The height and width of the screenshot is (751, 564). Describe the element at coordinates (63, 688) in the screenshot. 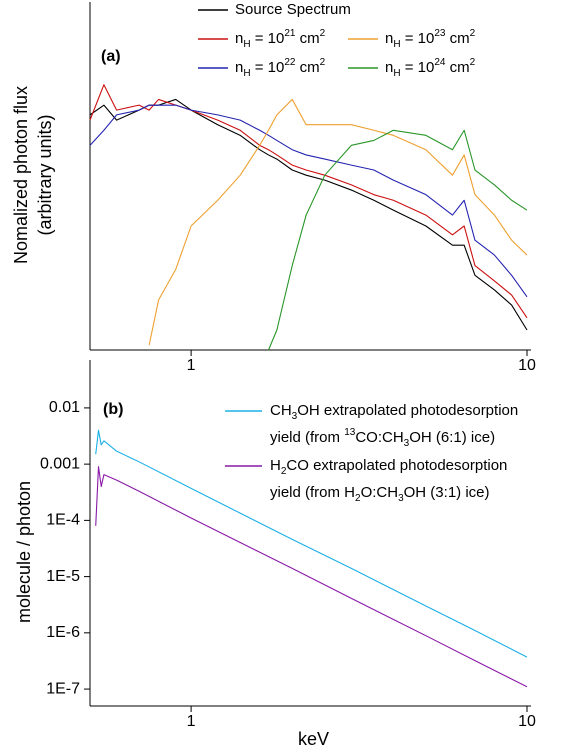

I see `y-tick-label: 1E-7` at that location.